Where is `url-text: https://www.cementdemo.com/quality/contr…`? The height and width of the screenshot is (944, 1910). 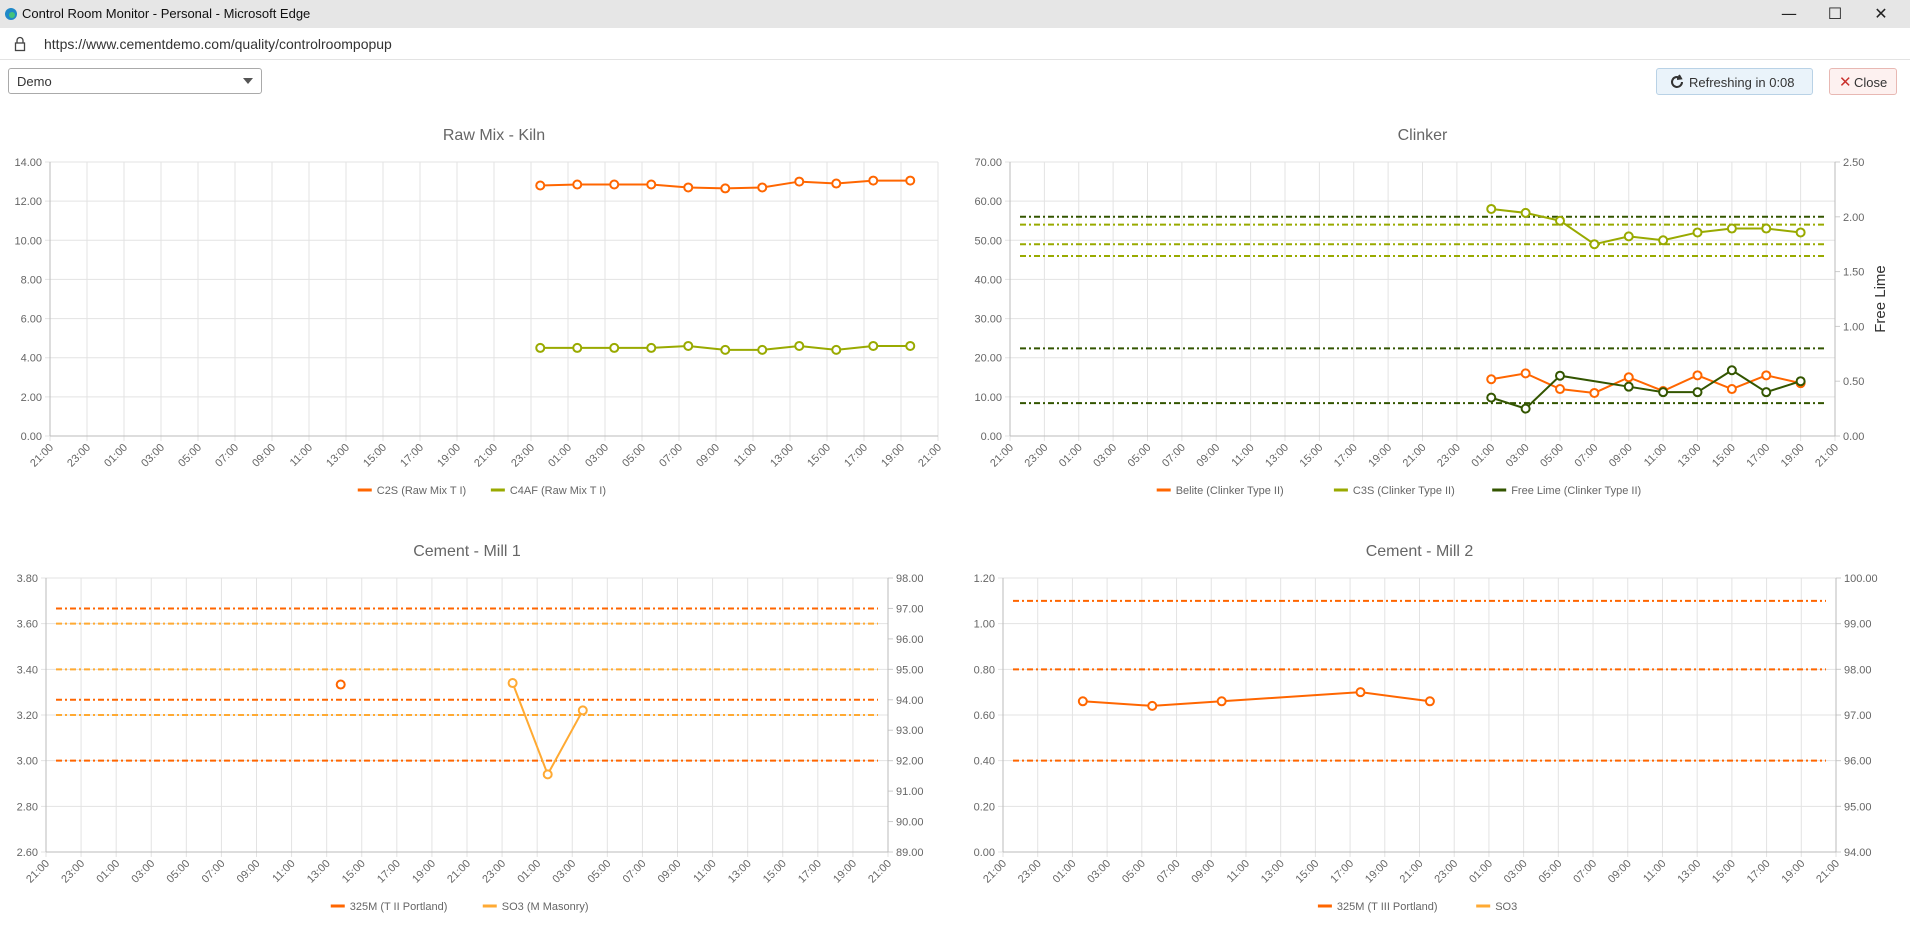 url-text: https://www.cementdemo.com/quality/contr… is located at coordinates (218, 44).